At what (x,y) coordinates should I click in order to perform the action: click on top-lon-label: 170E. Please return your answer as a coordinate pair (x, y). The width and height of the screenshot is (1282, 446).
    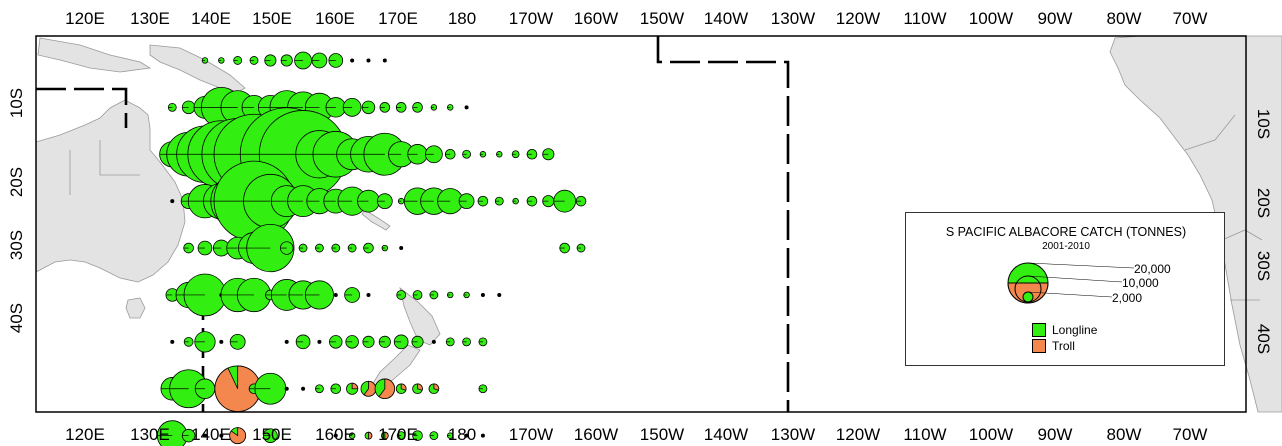
    Looking at the image, I should click on (398, 18).